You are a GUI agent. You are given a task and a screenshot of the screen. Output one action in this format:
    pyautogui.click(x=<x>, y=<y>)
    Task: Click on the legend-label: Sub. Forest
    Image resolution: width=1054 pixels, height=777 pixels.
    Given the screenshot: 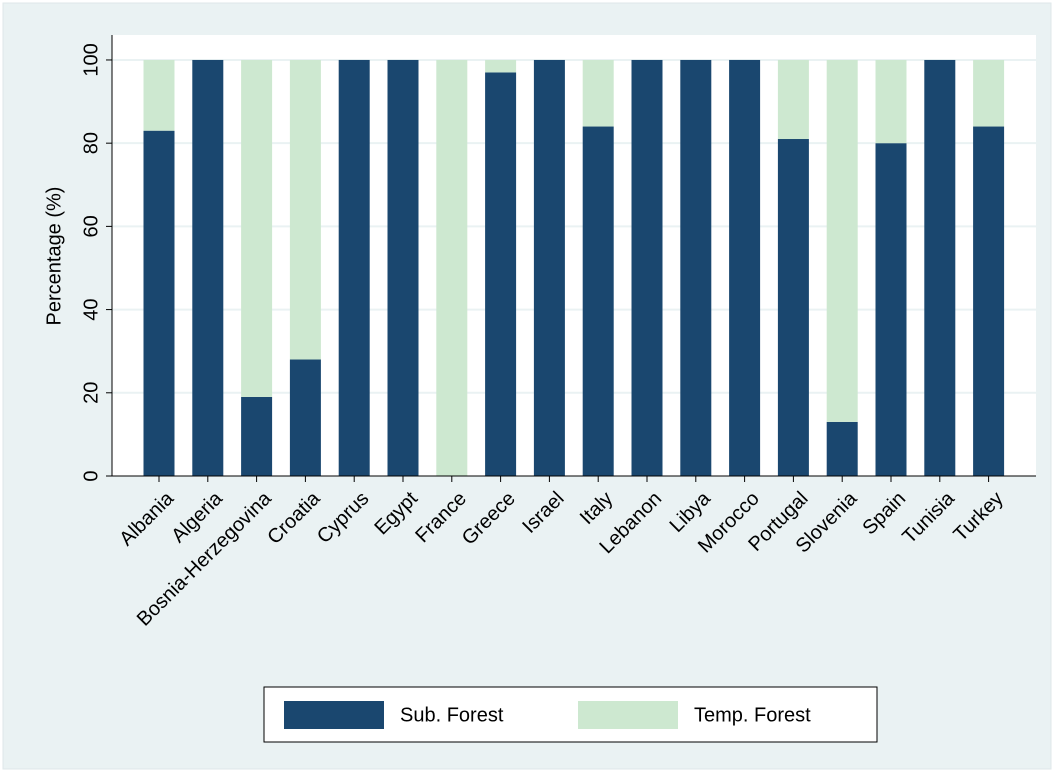 What is the action you would take?
    pyautogui.click(x=452, y=715)
    